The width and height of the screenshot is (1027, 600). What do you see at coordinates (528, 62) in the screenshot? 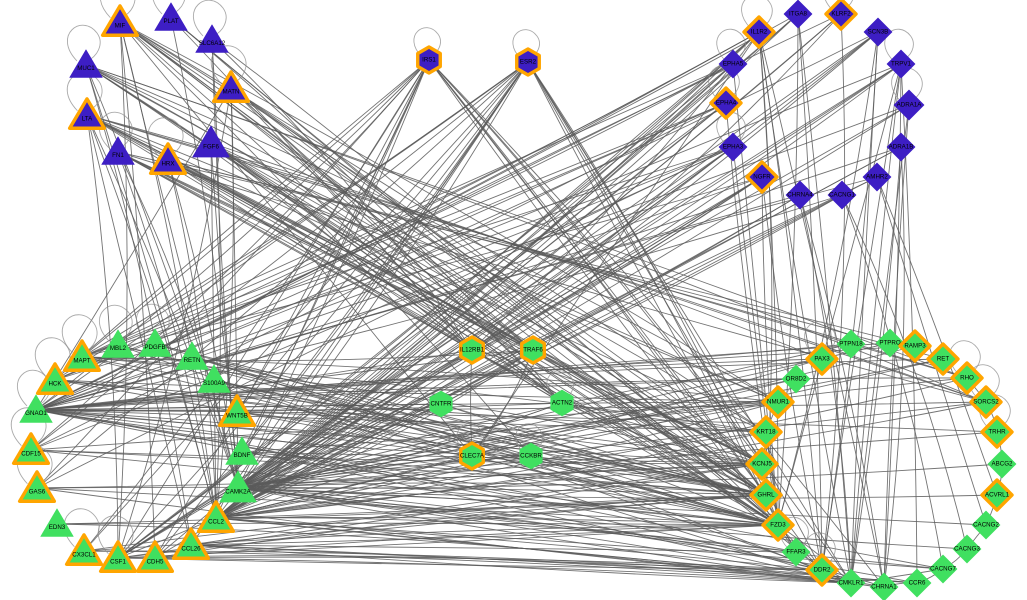
I see `graph-node: ESR2` at bounding box center [528, 62].